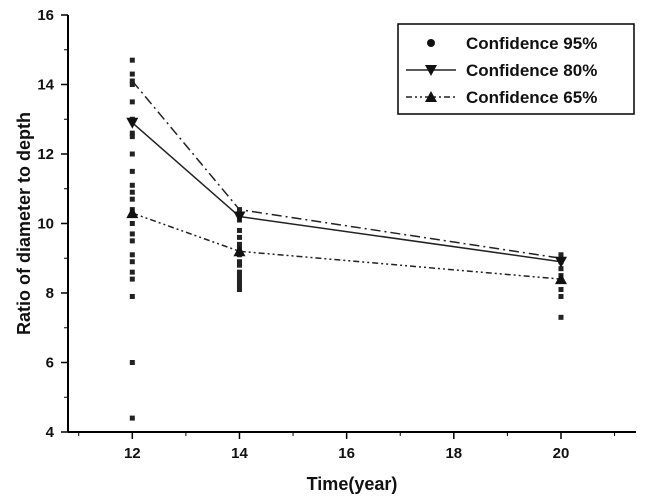 This screenshot has height=497, width=645. Describe the element at coordinates (531, 43) in the screenshot. I see `legend-label: Confidence 95%` at that location.